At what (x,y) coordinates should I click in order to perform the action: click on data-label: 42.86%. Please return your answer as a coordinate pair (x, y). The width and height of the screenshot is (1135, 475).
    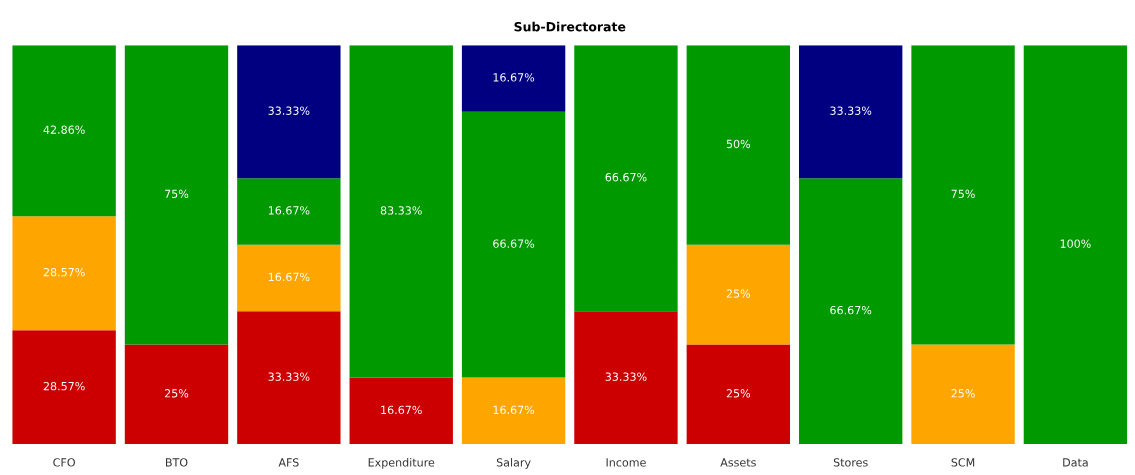
    Looking at the image, I should click on (64, 129).